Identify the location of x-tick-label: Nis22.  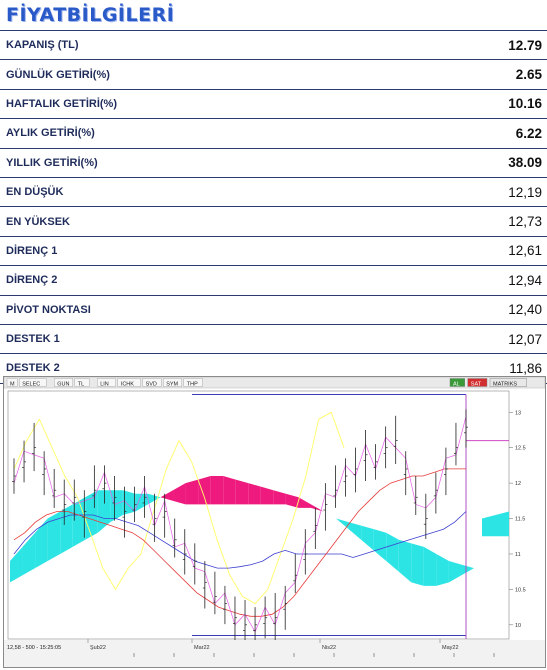
(329, 648).